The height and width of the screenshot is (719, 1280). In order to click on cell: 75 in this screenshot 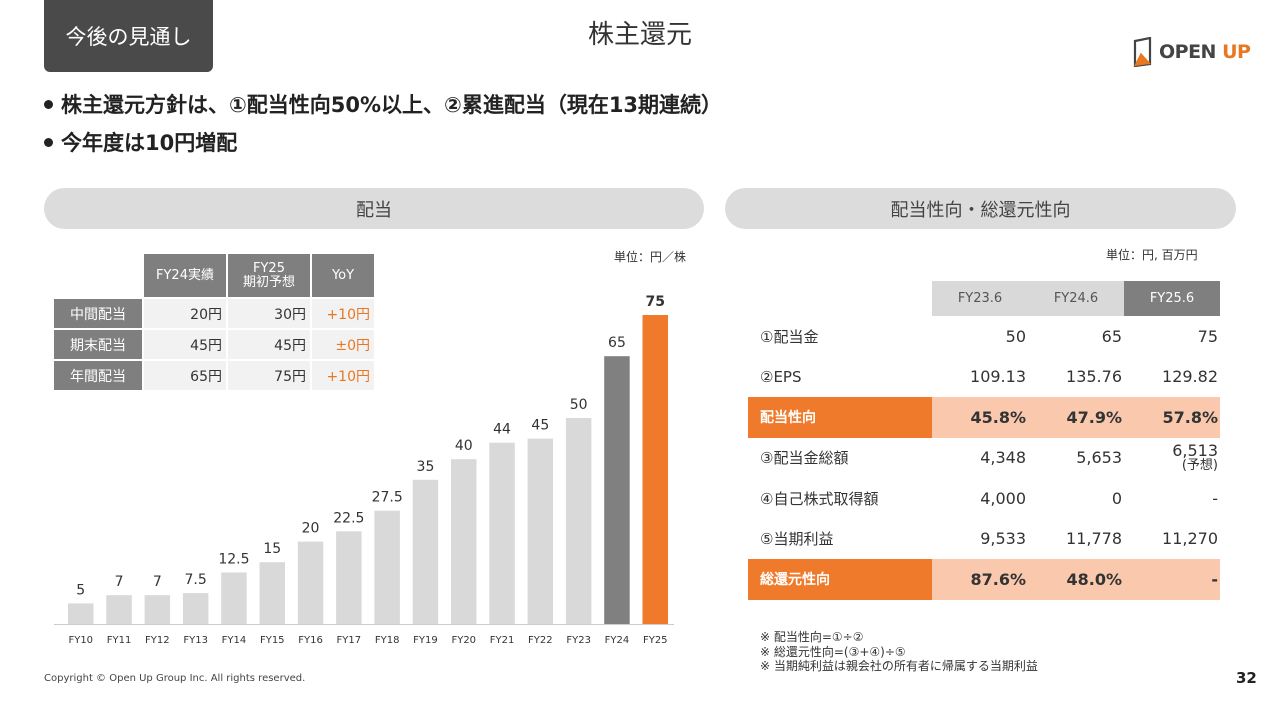, I will do `click(1207, 336)`.